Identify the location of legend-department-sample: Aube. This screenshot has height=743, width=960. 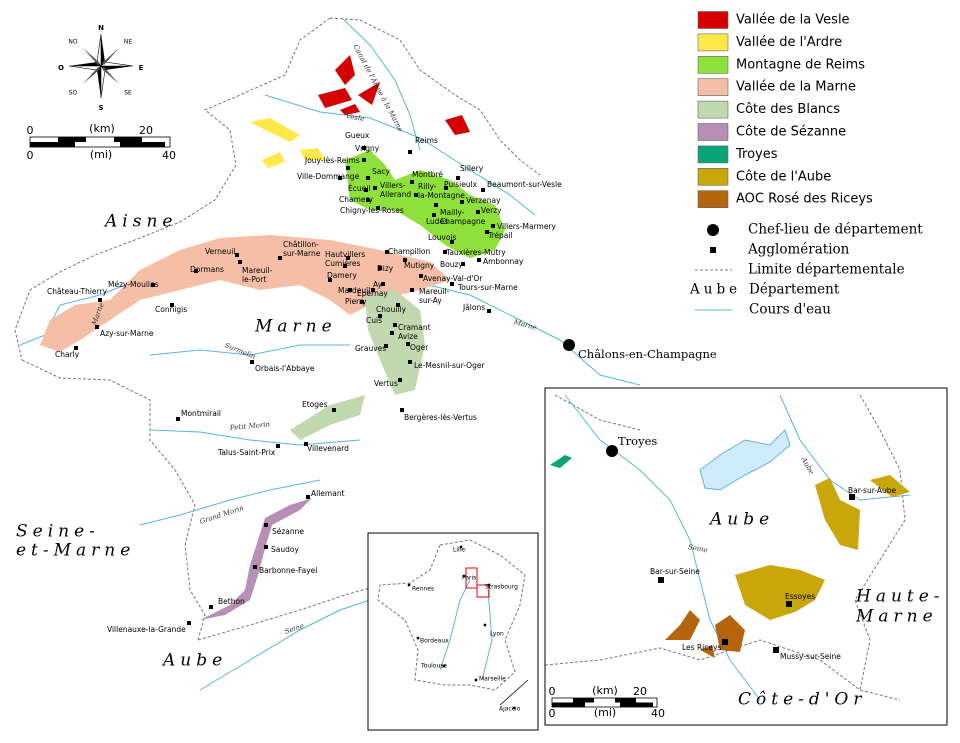
(715, 290).